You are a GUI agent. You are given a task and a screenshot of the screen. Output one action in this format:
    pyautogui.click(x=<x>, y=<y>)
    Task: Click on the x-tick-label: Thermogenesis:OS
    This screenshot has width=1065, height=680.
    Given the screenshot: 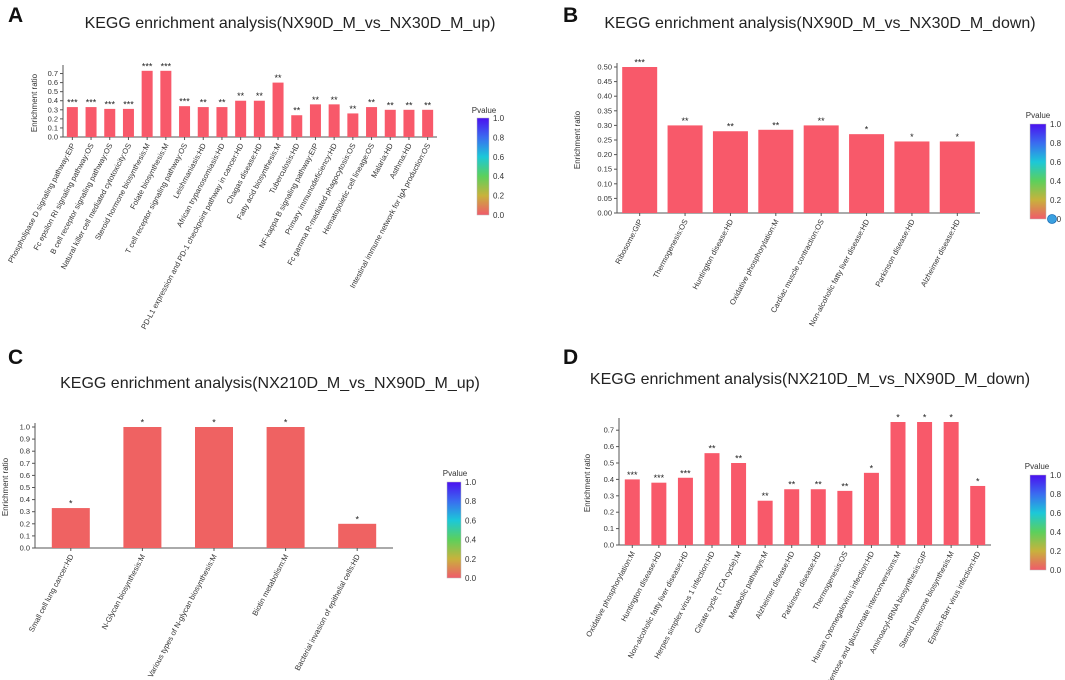 What is the action you would take?
    pyautogui.click(x=670, y=249)
    